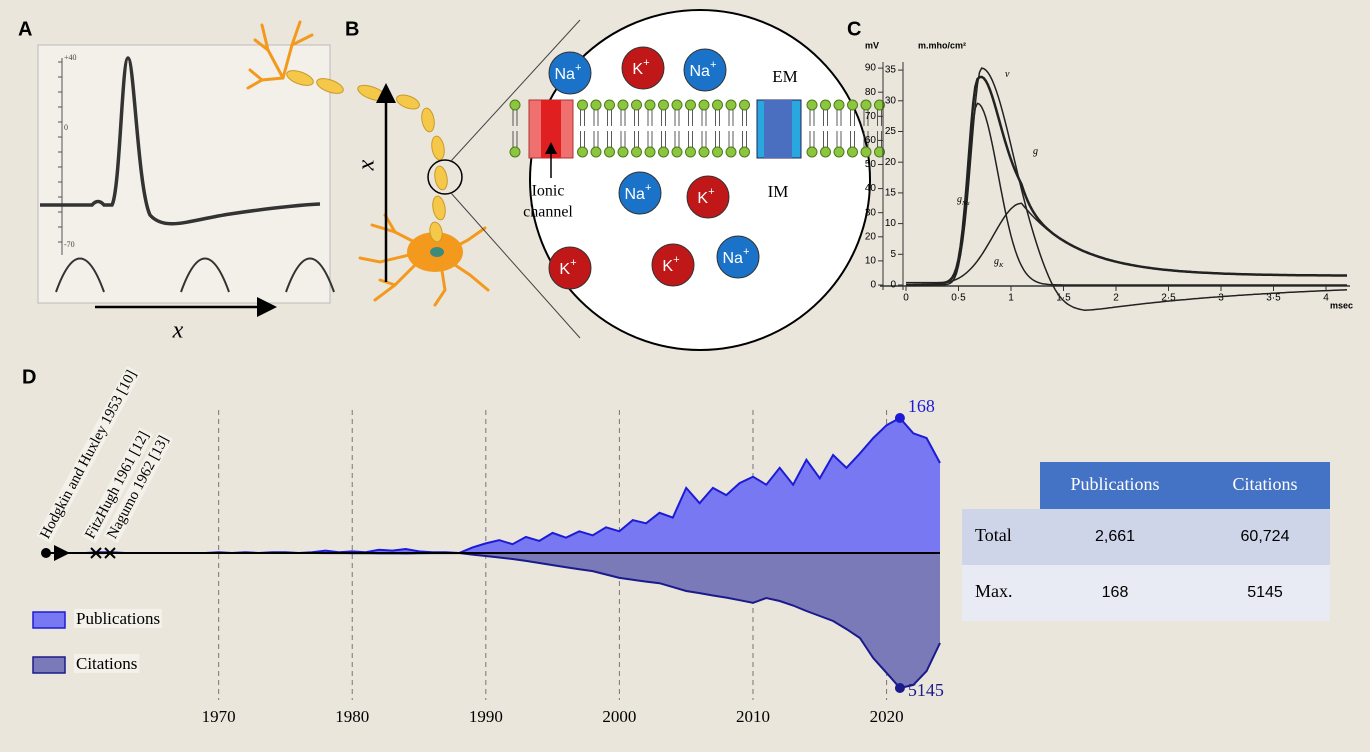  Describe the element at coordinates (486, 716) in the screenshot. I see `x-tick-label: 1990` at that location.